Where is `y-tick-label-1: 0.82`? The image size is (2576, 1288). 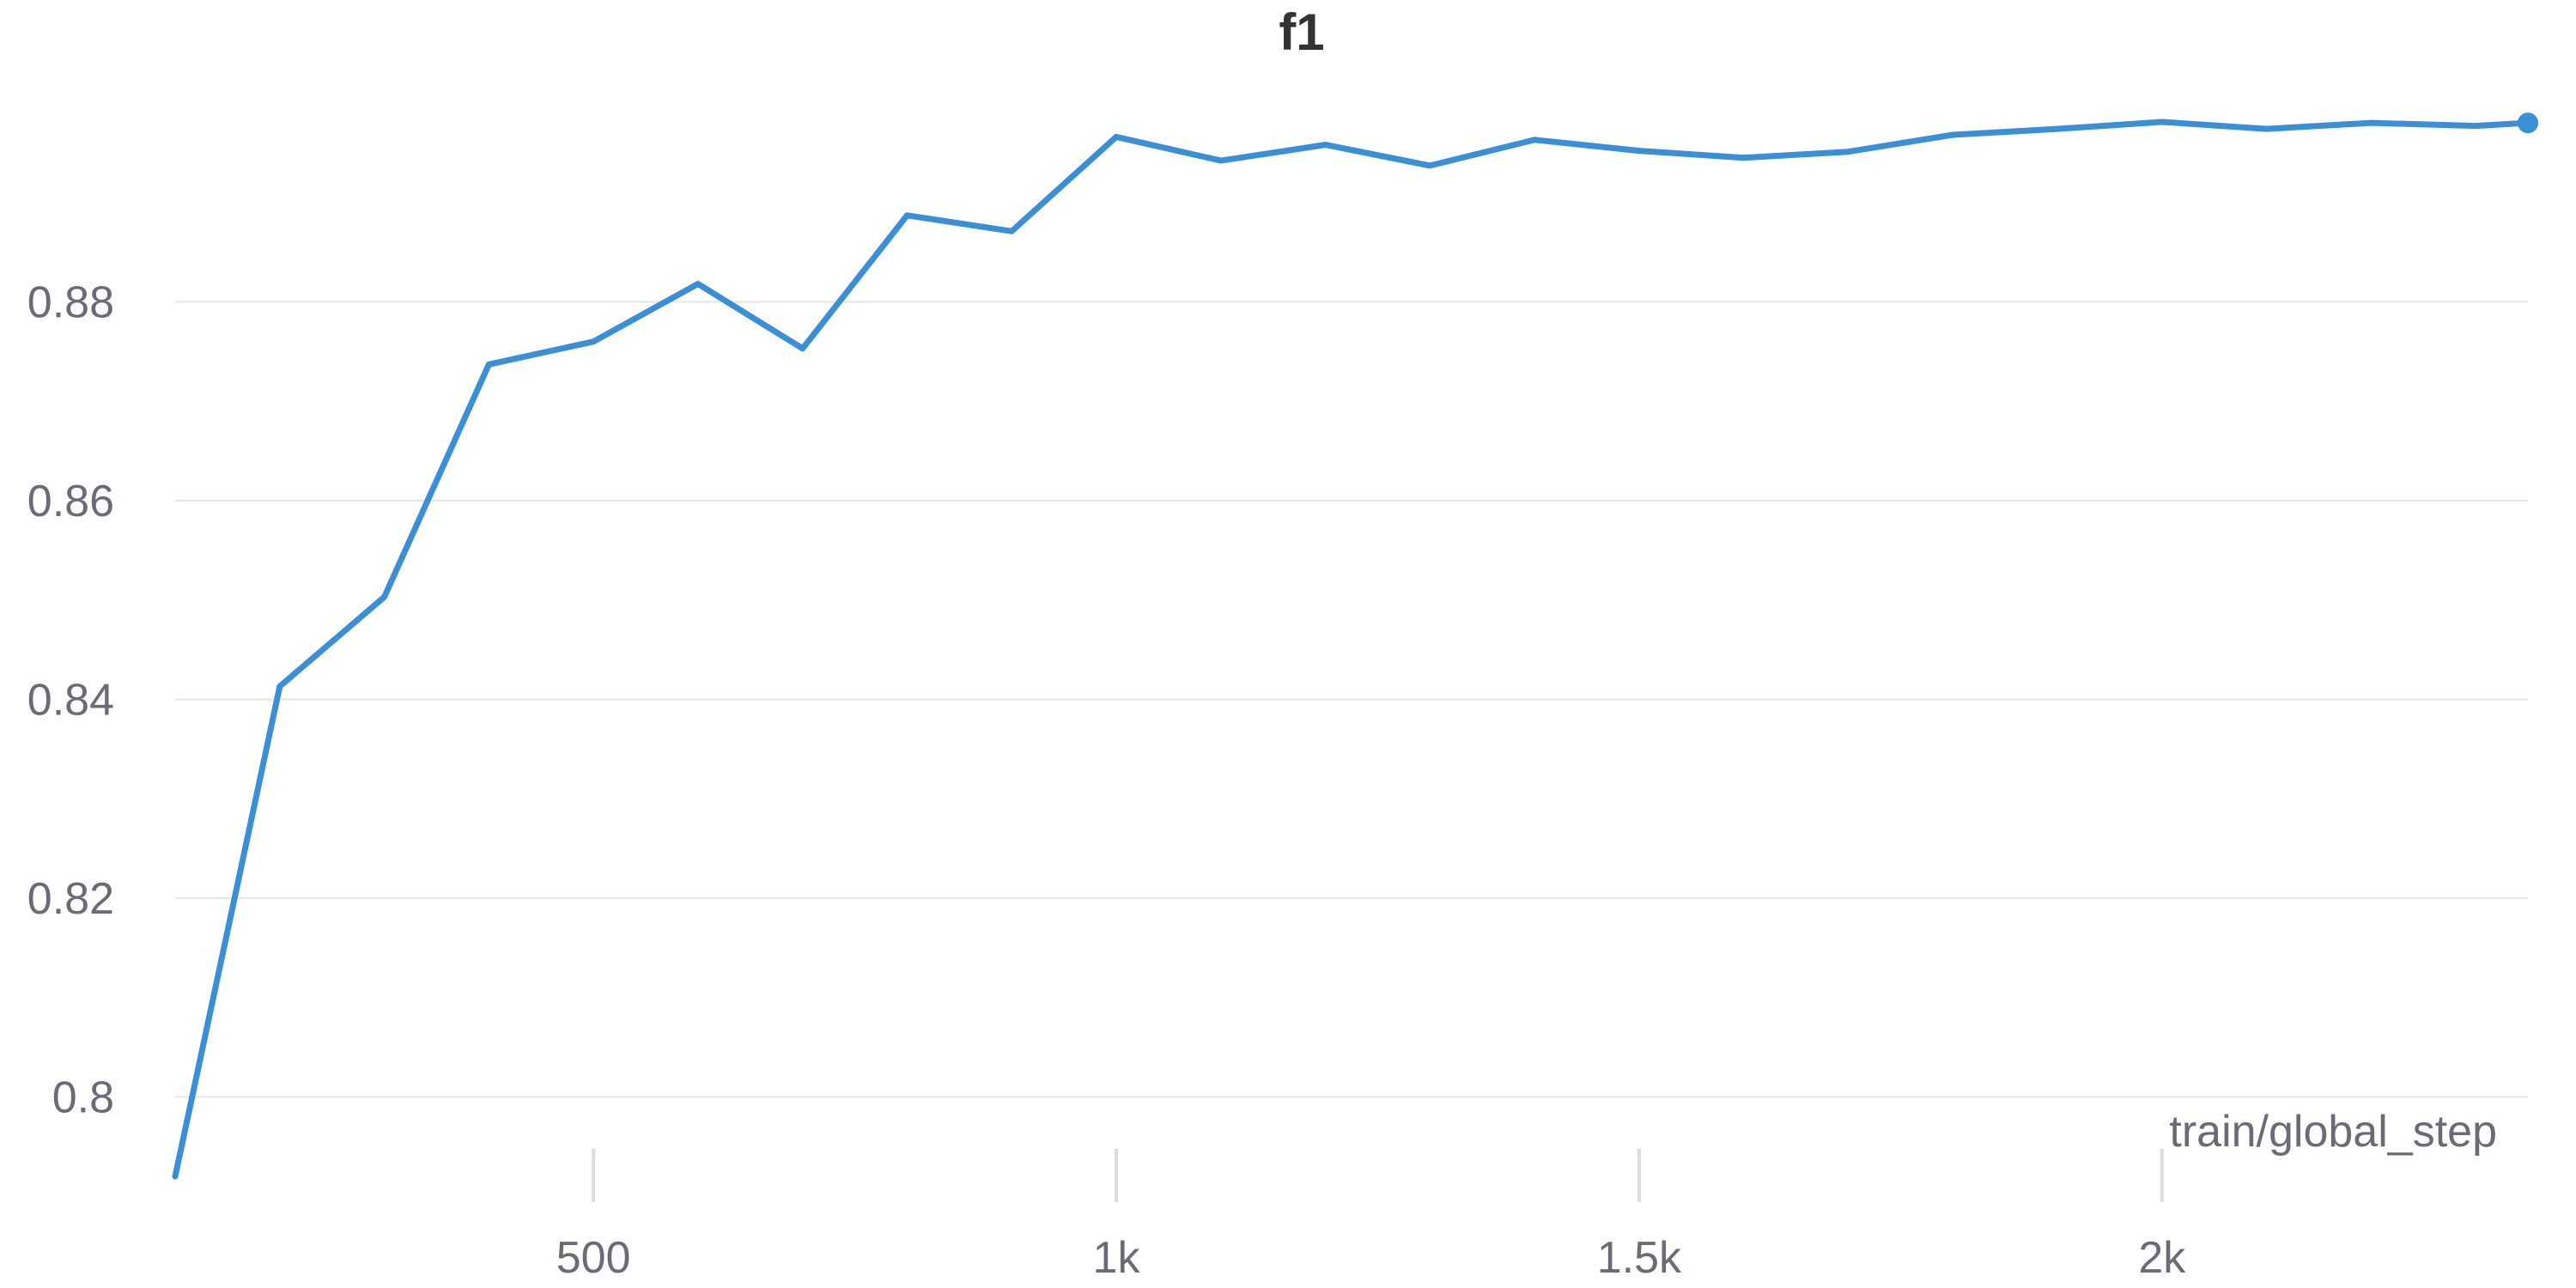 y-tick-label-1: 0.82 is located at coordinates (70, 899).